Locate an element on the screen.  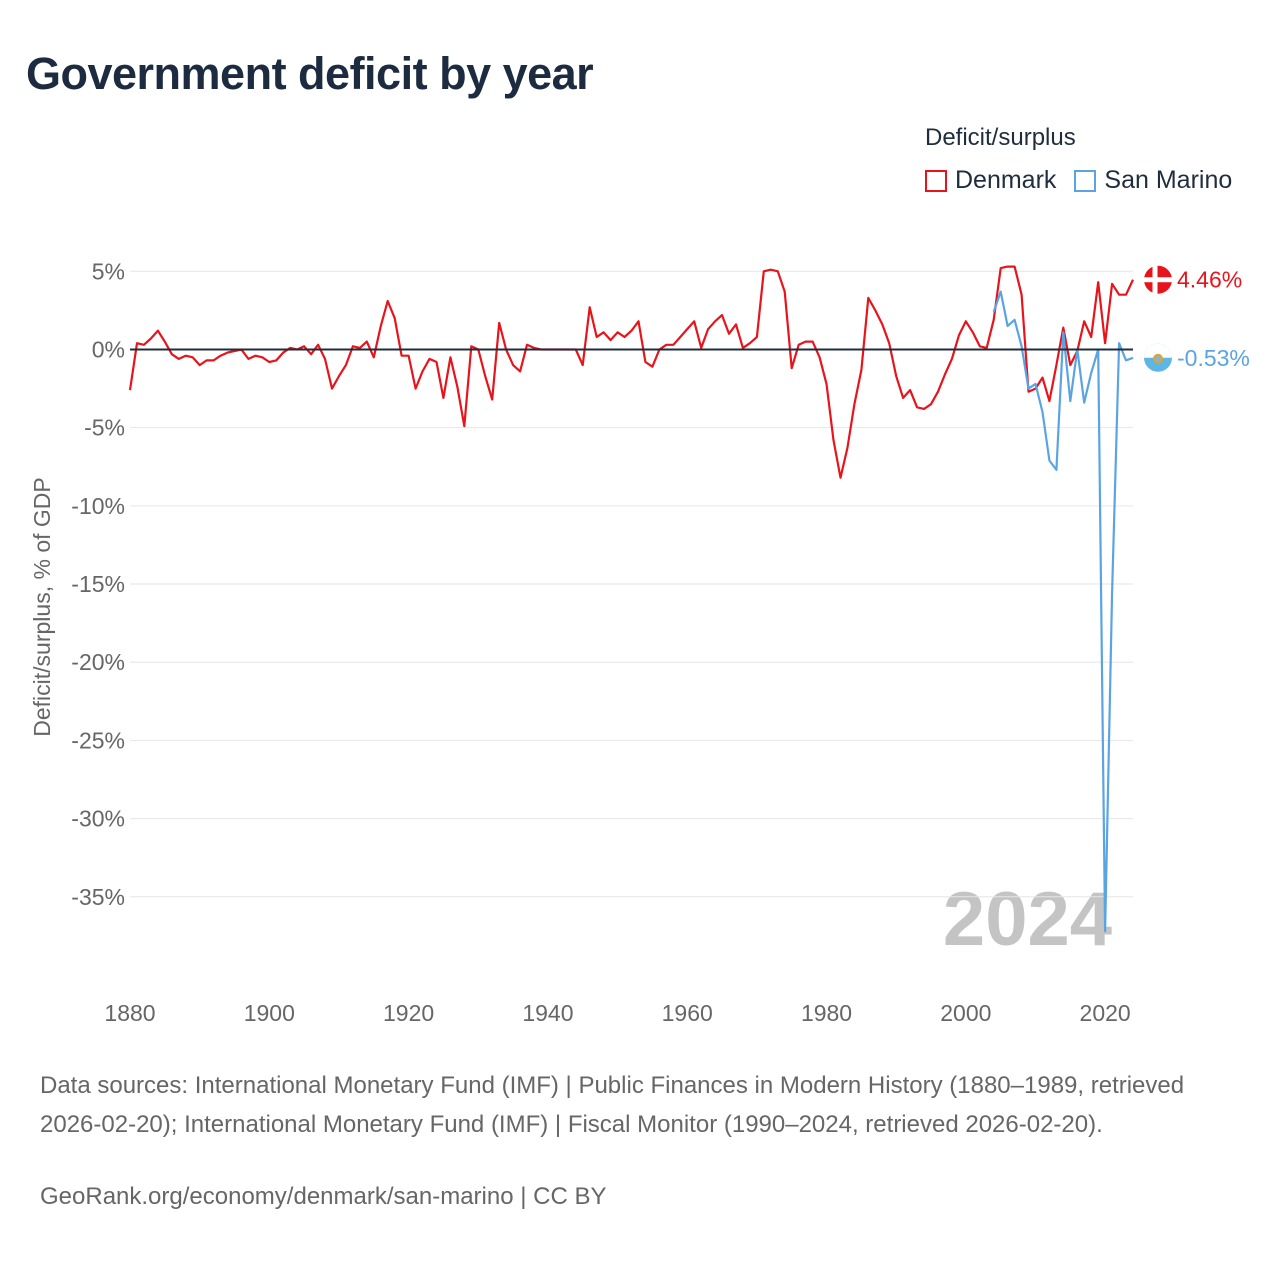
end-label-san-marino: -0.53% is located at coordinates (1213, 358).